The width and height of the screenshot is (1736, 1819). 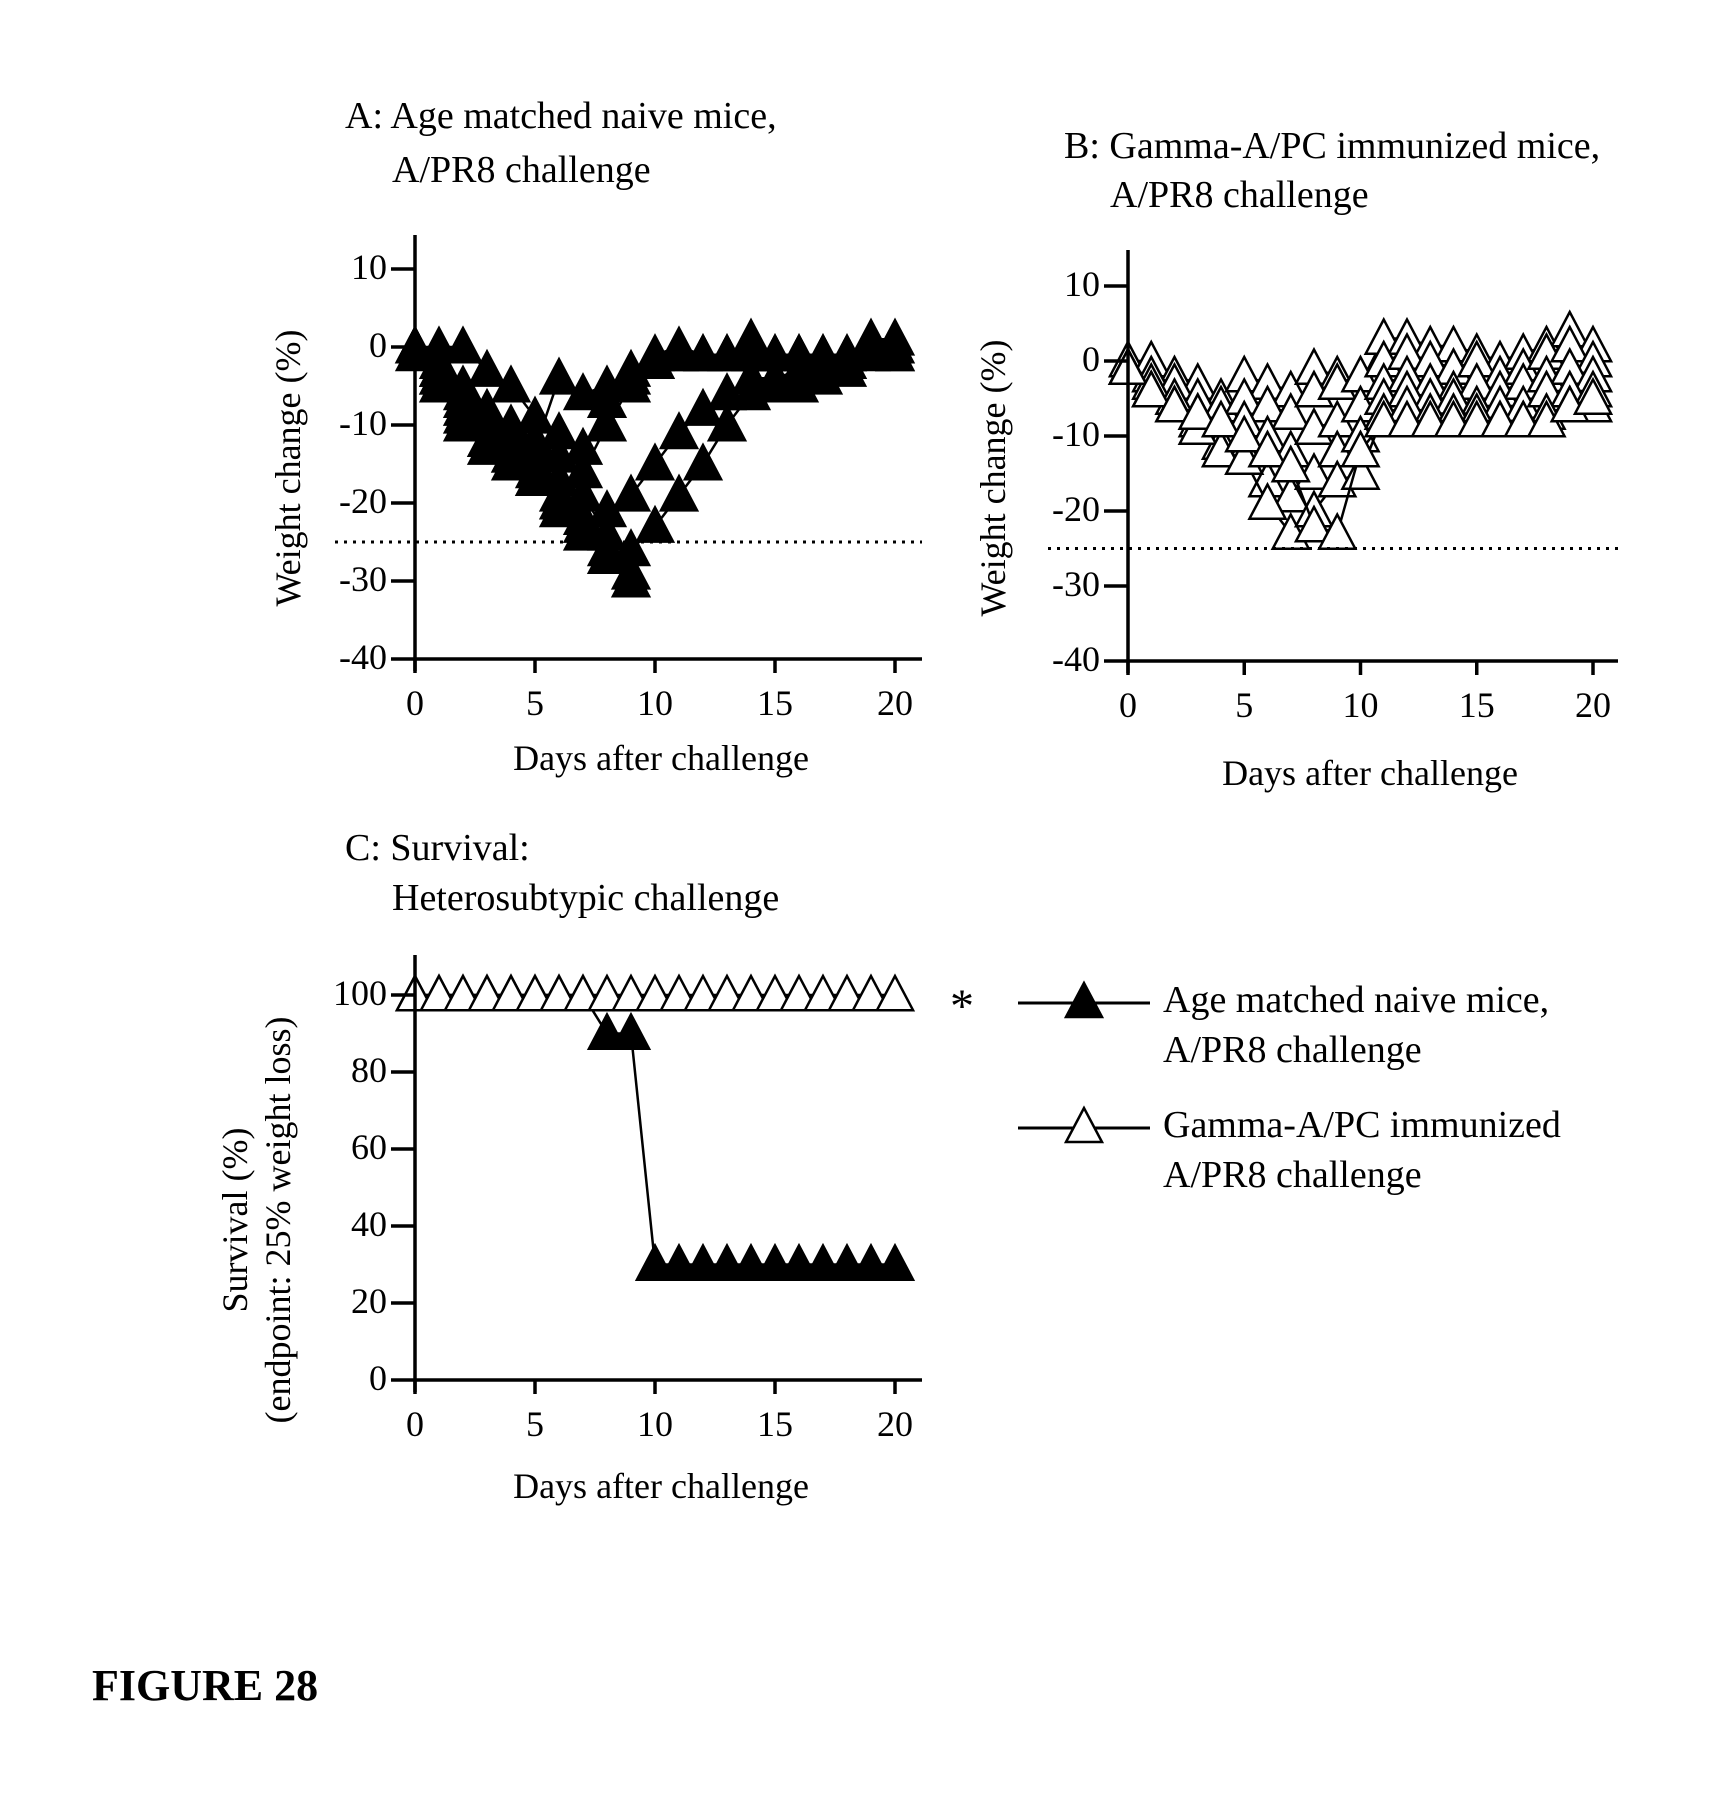 What do you see at coordinates (1292, 1175) in the screenshot?
I see `legend-immunized-line2: A/PR8 challenge` at bounding box center [1292, 1175].